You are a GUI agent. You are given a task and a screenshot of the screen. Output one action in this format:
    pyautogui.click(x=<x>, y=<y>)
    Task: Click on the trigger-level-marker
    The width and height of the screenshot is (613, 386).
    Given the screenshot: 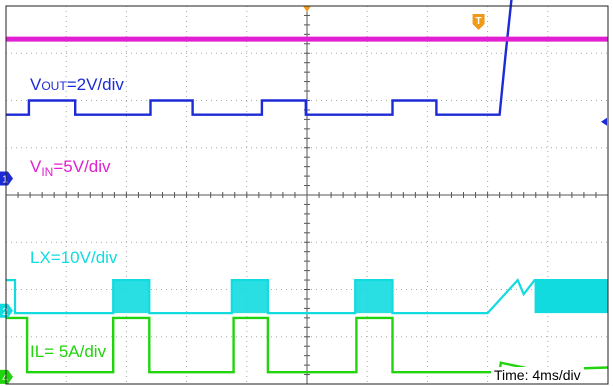 What is the action you would take?
    pyautogui.click(x=604, y=121)
    